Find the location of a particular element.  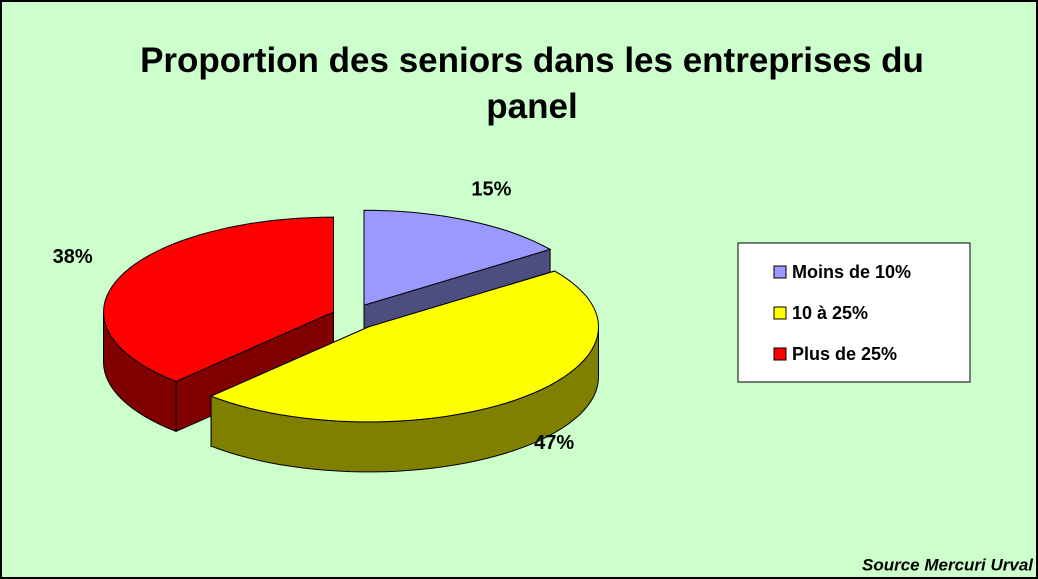

legend-label: Moins de 10% is located at coordinates (851, 272).